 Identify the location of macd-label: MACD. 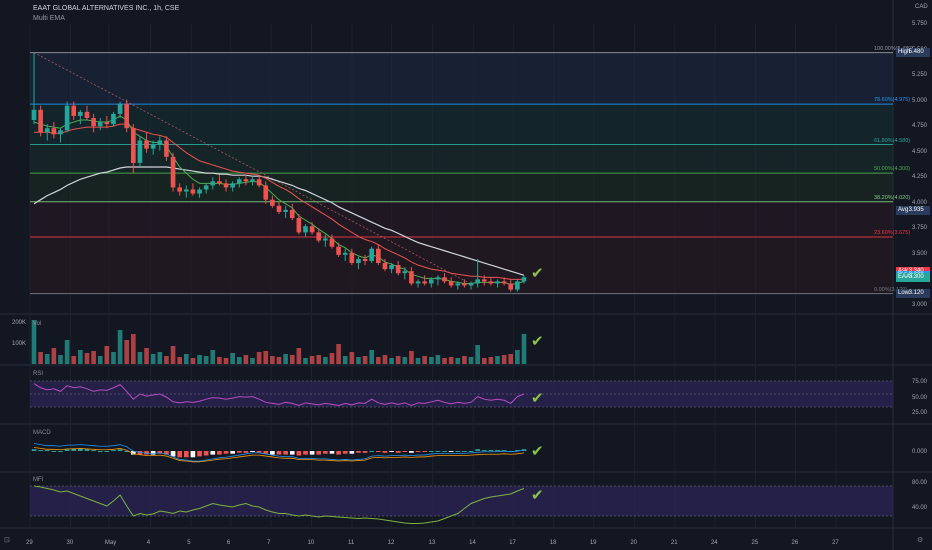
(42, 433).